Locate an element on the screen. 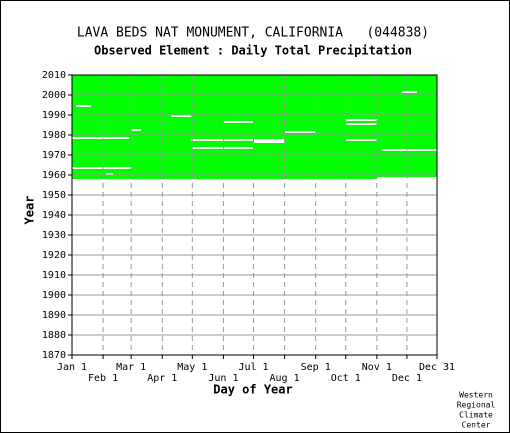  x-tick-label: Apr 1 is located at coordinates (162, 378).